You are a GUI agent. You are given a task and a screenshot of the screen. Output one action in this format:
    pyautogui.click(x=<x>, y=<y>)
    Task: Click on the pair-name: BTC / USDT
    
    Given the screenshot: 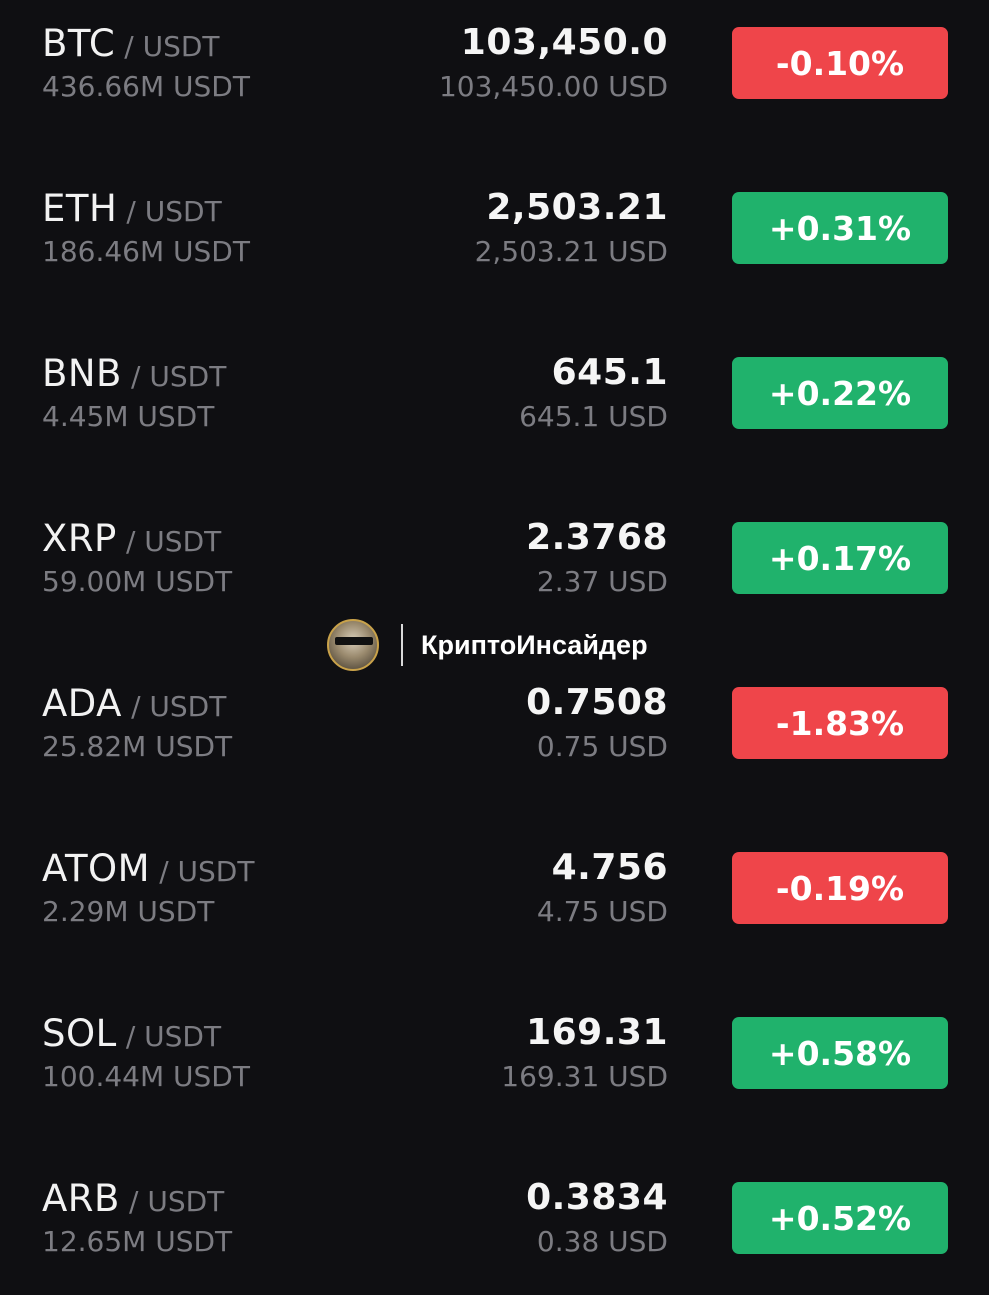 What is the action you would take?
    pyautogui.click(x=131, y=43)
    